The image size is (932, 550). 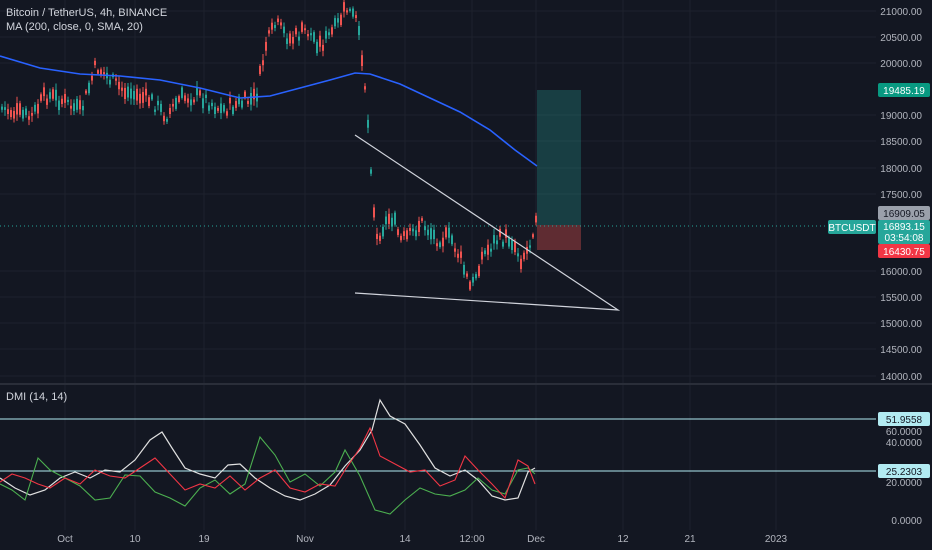 I want to click on svg-text: BTCUSDT, so click(x=851, y=228).